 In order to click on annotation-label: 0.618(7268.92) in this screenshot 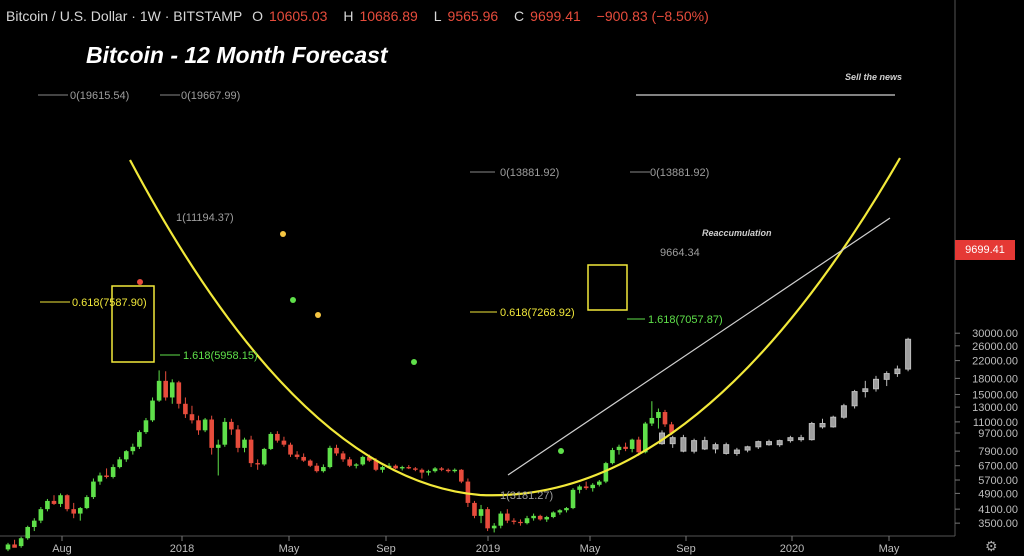, I will do `click(537, 313)`.